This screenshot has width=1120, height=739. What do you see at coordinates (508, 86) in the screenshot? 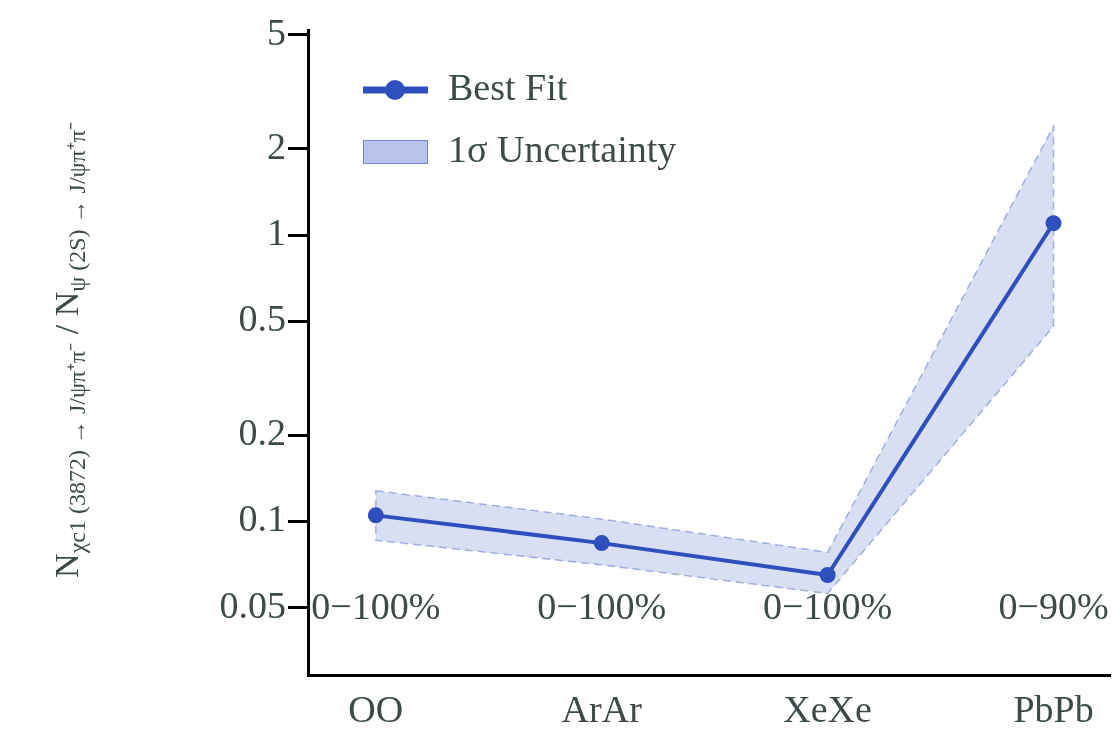
I see `legend-label: Best Fit` at bounding box center [508, 86].